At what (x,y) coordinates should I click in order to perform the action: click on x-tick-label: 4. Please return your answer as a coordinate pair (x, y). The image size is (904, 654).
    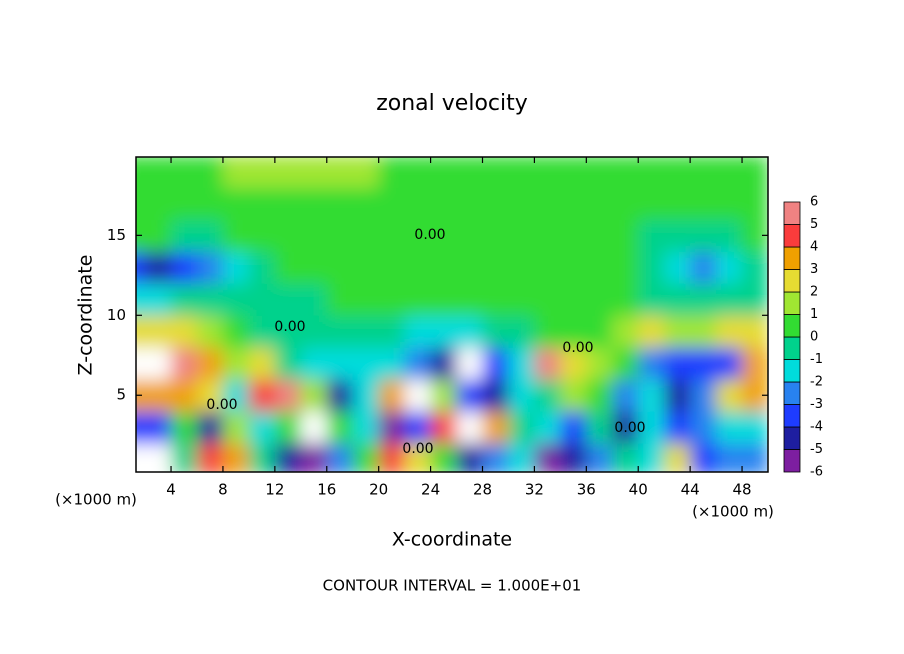
    Looking at the image, I should click on (171, 490).